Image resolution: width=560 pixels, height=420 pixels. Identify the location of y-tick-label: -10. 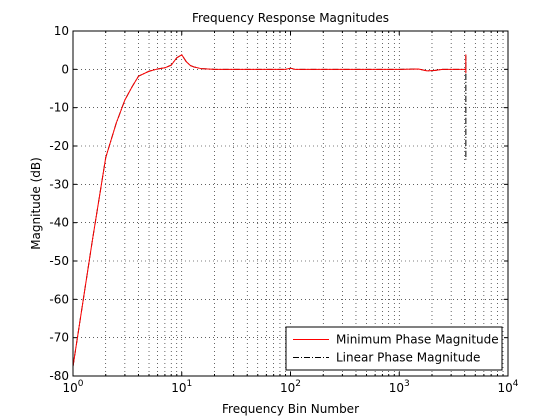
(59, 108).